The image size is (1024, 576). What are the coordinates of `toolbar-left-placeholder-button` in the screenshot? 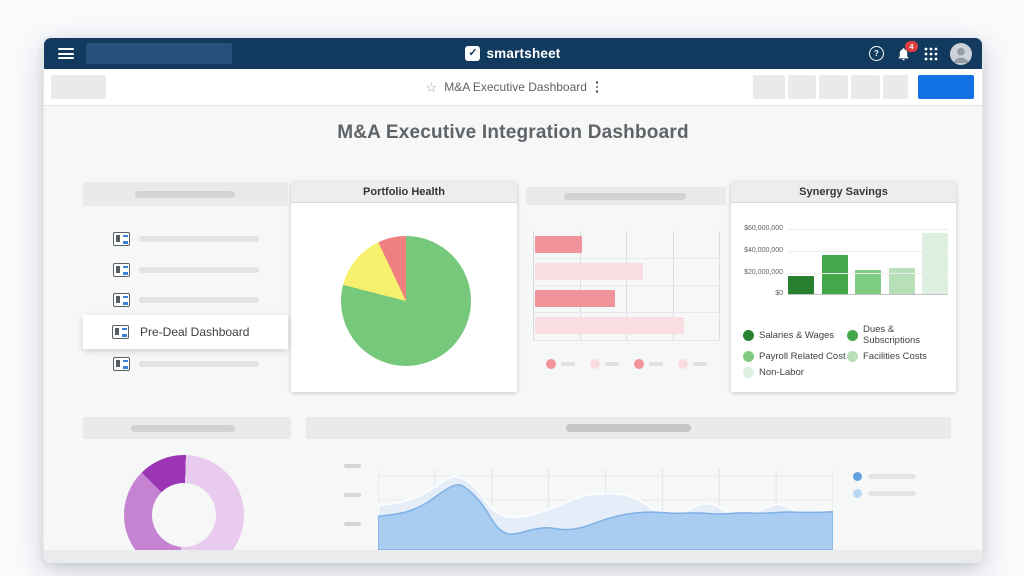 It's located at (78, 87).